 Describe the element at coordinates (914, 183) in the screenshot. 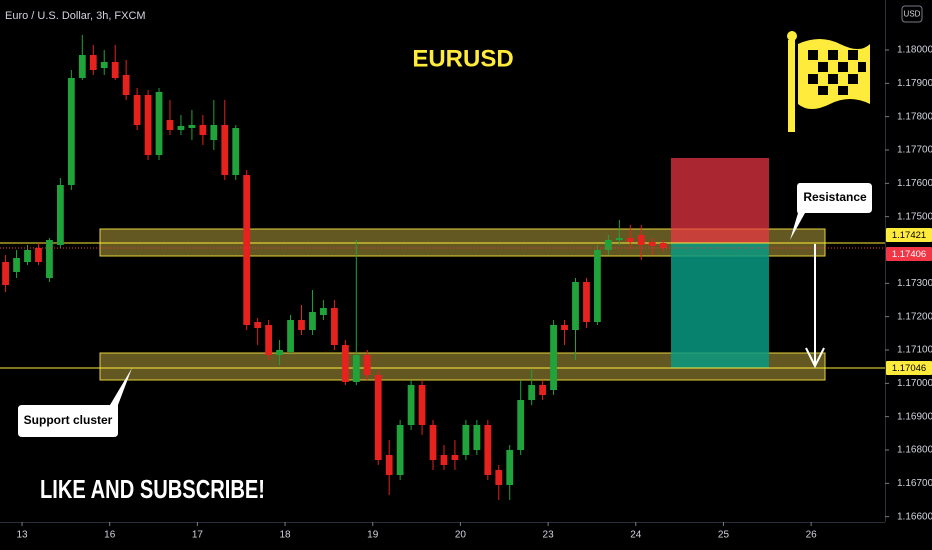

I see `y-tick-label: 1.17600` at that location.